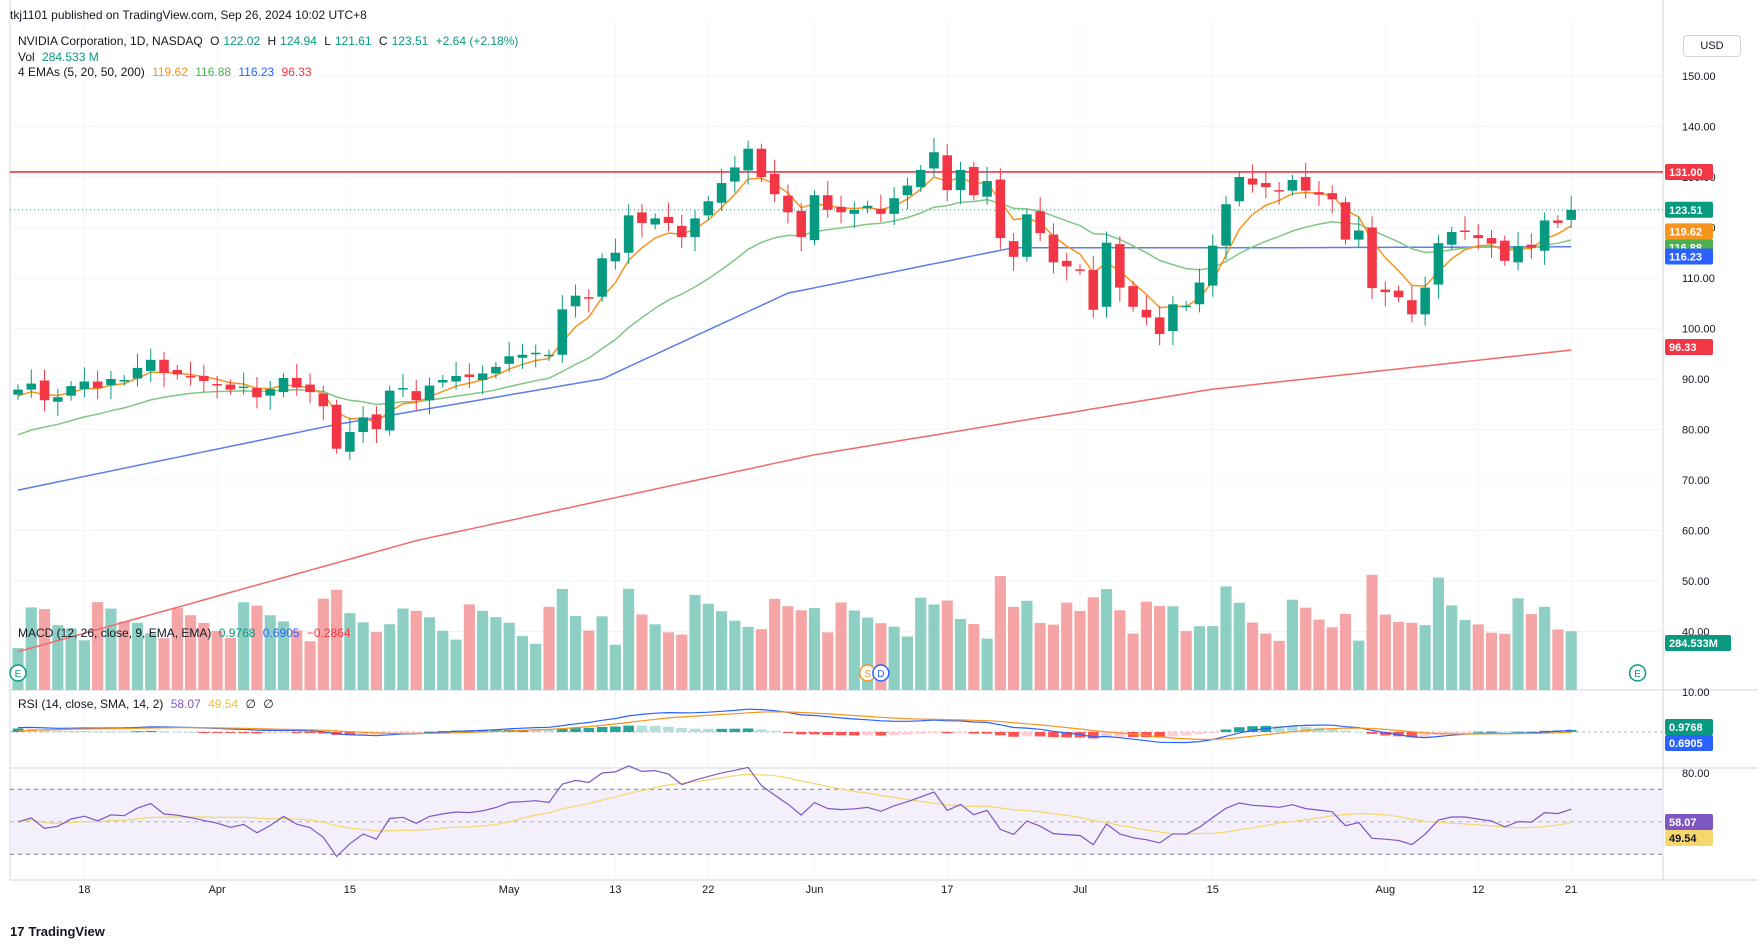  Describe the element at coordinates (110, 41) in the screenshot. I see `symbol-title: NVIDIA Corporation, 1D, NASDAQ` at that location.